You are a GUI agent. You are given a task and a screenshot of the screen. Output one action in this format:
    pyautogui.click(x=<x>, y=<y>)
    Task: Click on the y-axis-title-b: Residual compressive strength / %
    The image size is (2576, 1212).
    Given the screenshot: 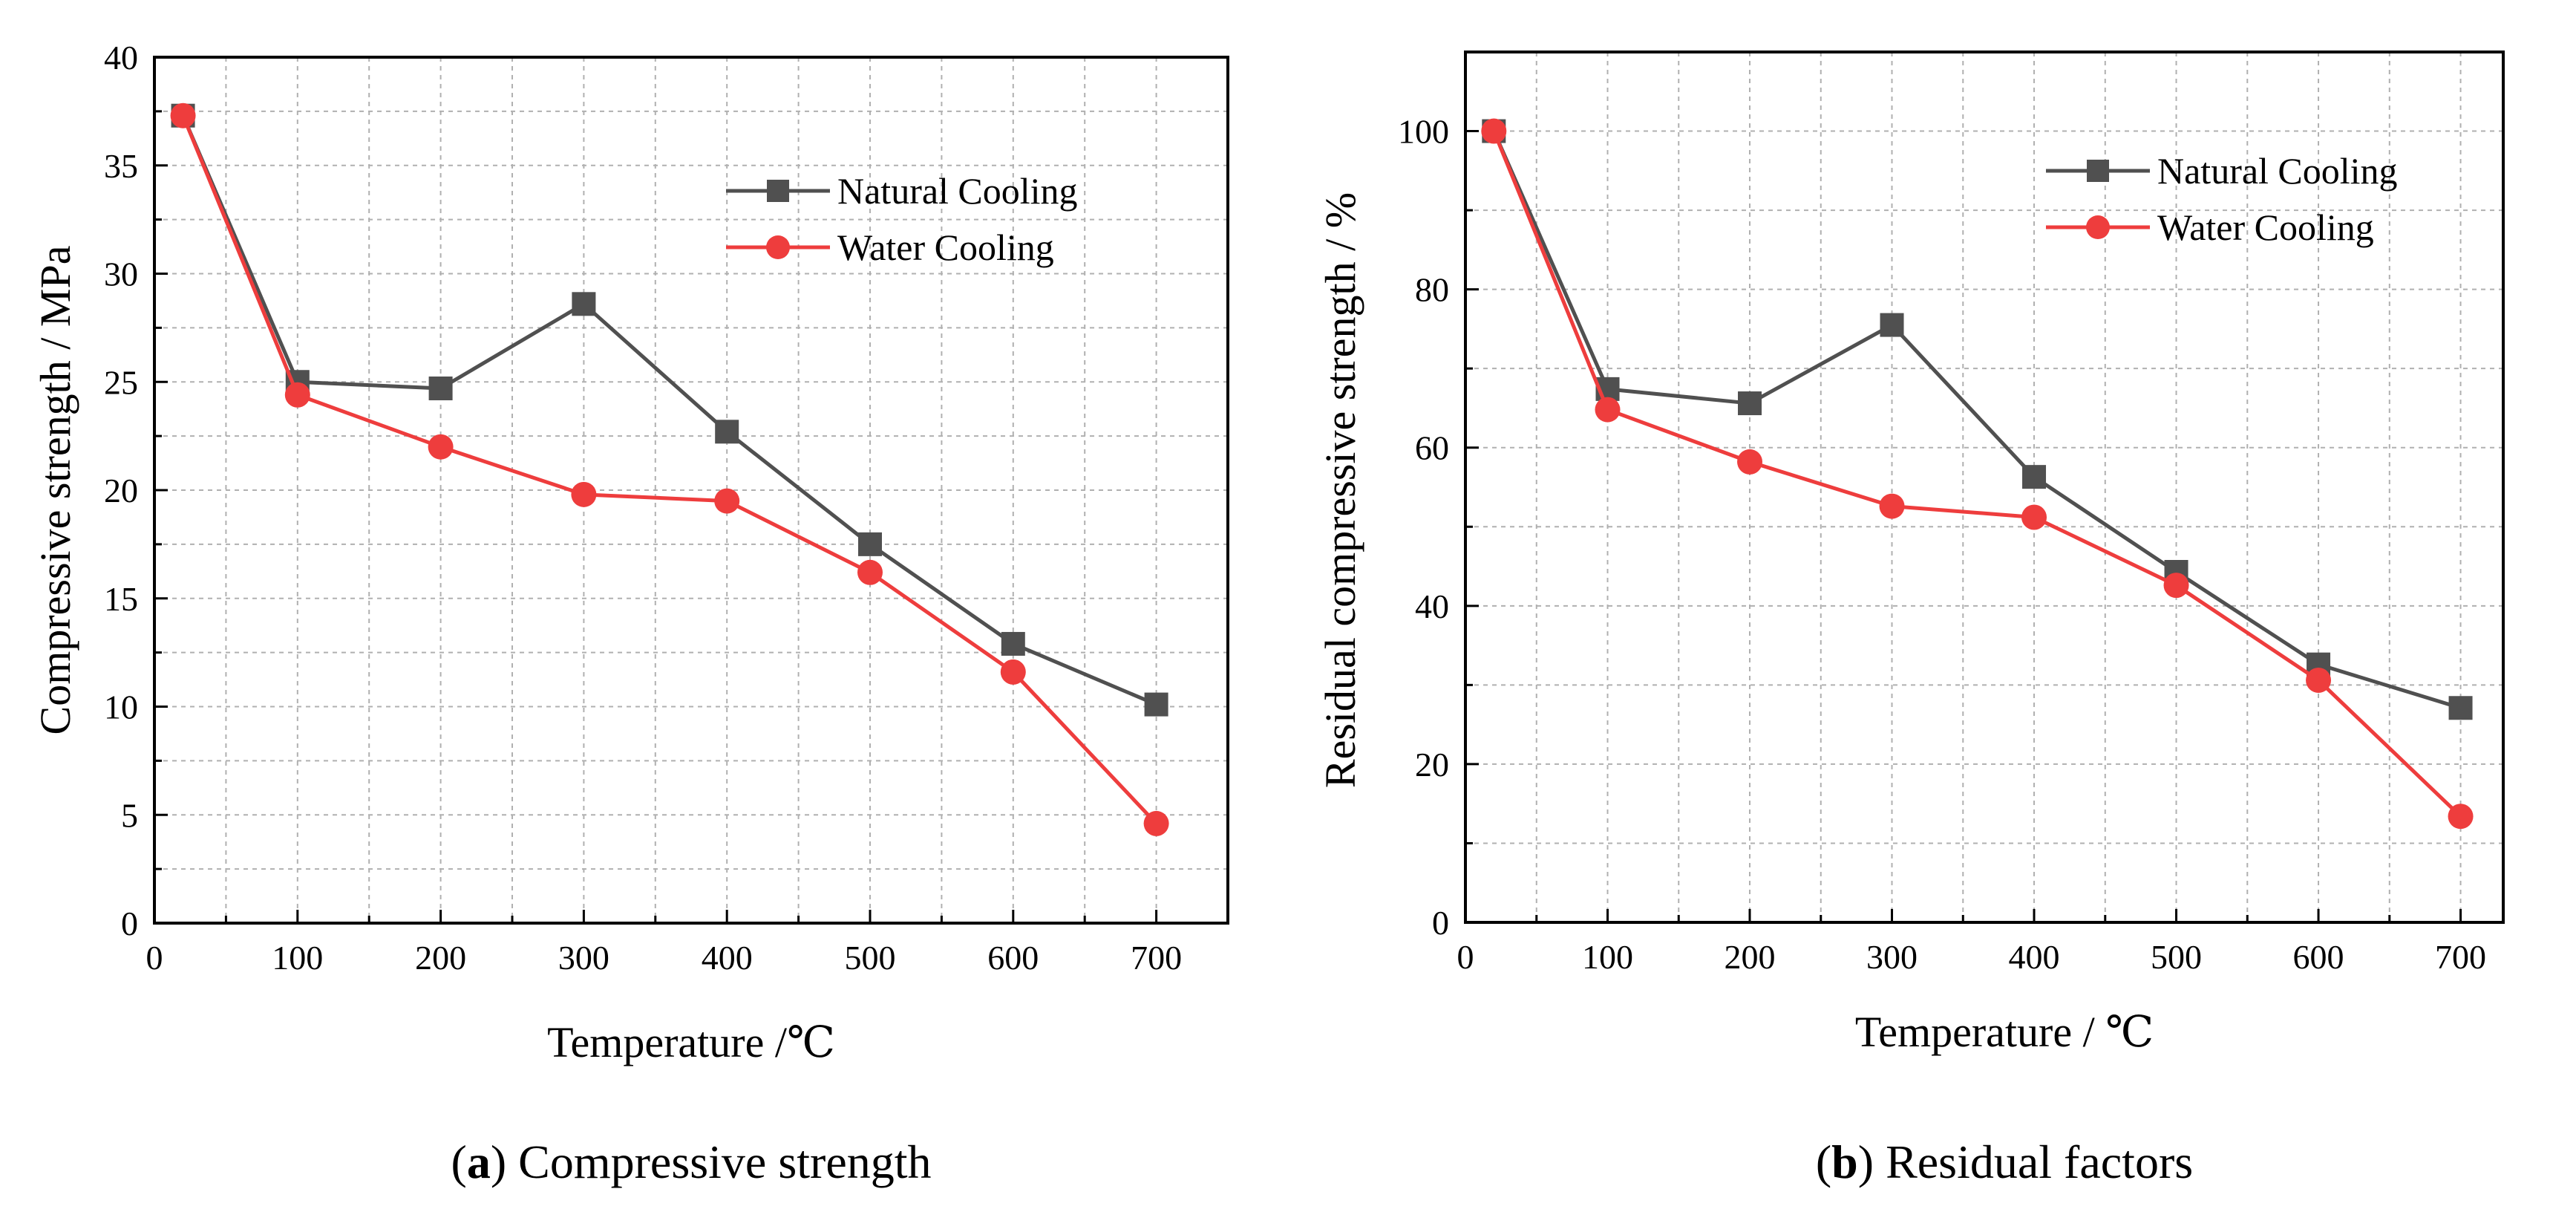 What is the action you would take?
    pyautogui.click(x=1340, y=490)
    